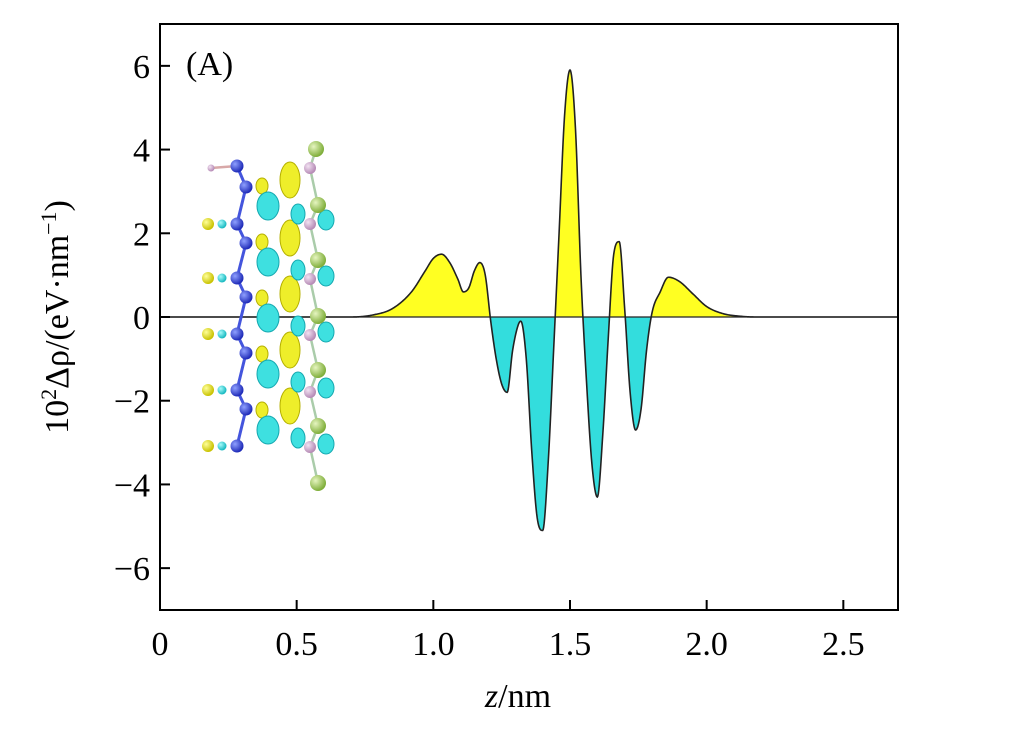 The image size is (1013, 742). I want to click on panel-label: (A), so click(209, 64).